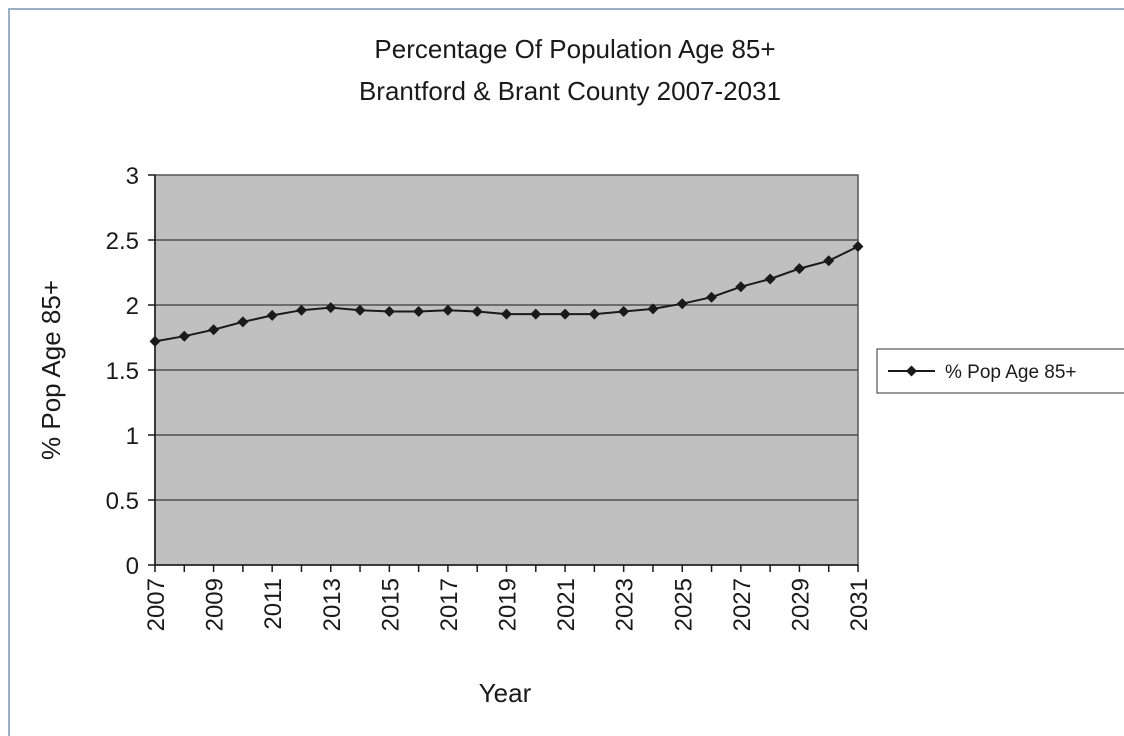 The width and height of the screenshot is (1124, 736). What do you see at coordinates (536, 314) in the screenshot?
I see `data-point-2020` at bounding box center [536, 314].